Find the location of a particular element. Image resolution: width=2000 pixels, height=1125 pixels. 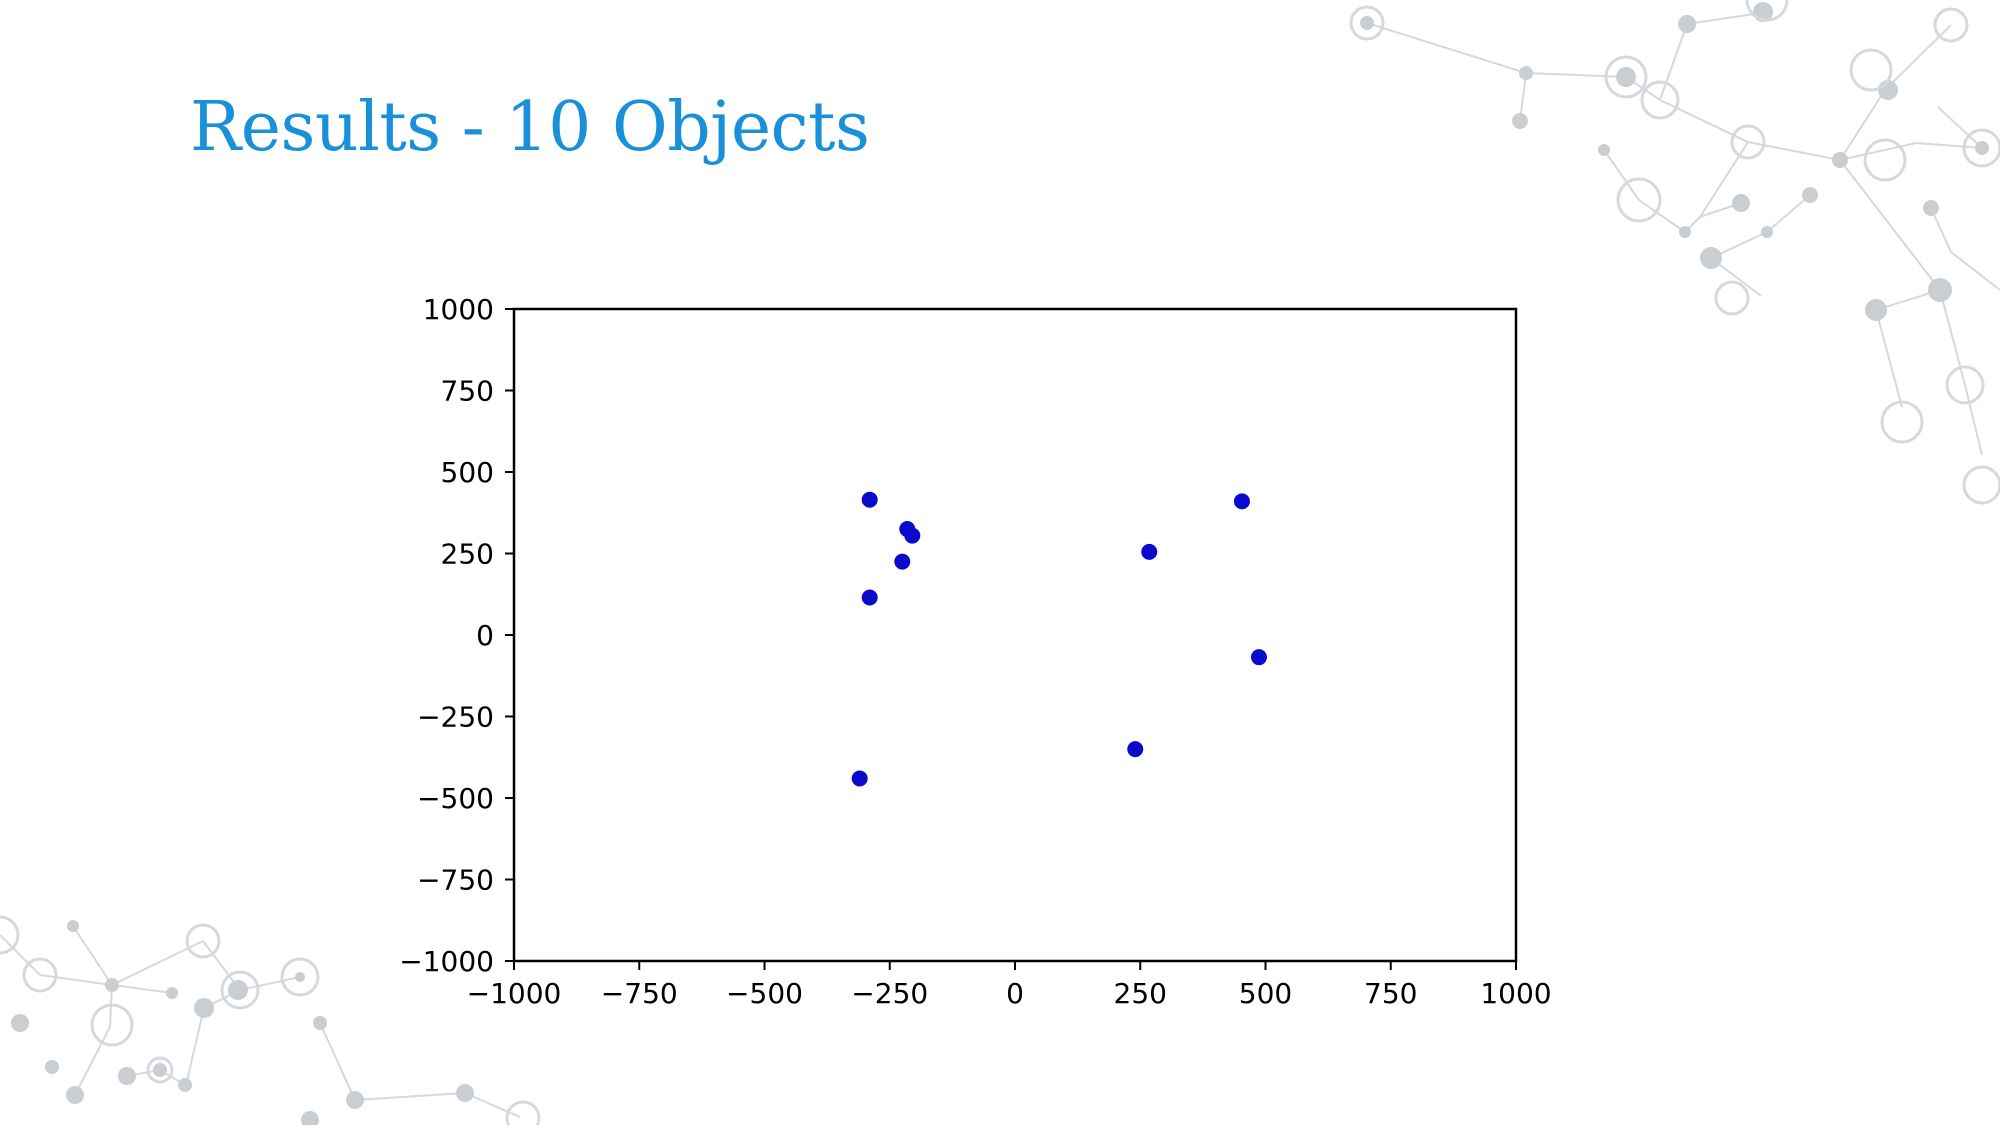

y-tick-label: 1000 is located at coordinates (458, 309).